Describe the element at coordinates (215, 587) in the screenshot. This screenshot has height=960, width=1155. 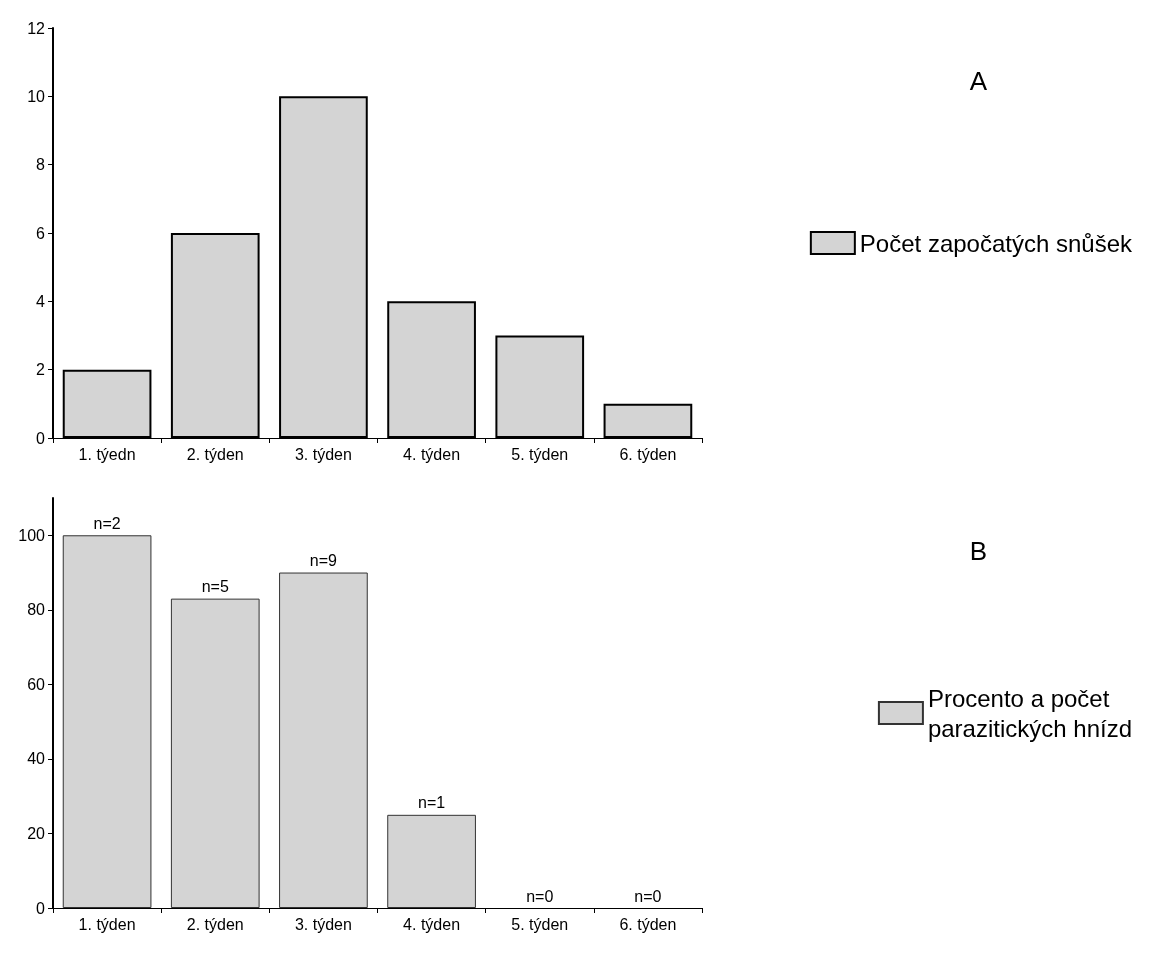
I see `annotation: n=5` at that location.